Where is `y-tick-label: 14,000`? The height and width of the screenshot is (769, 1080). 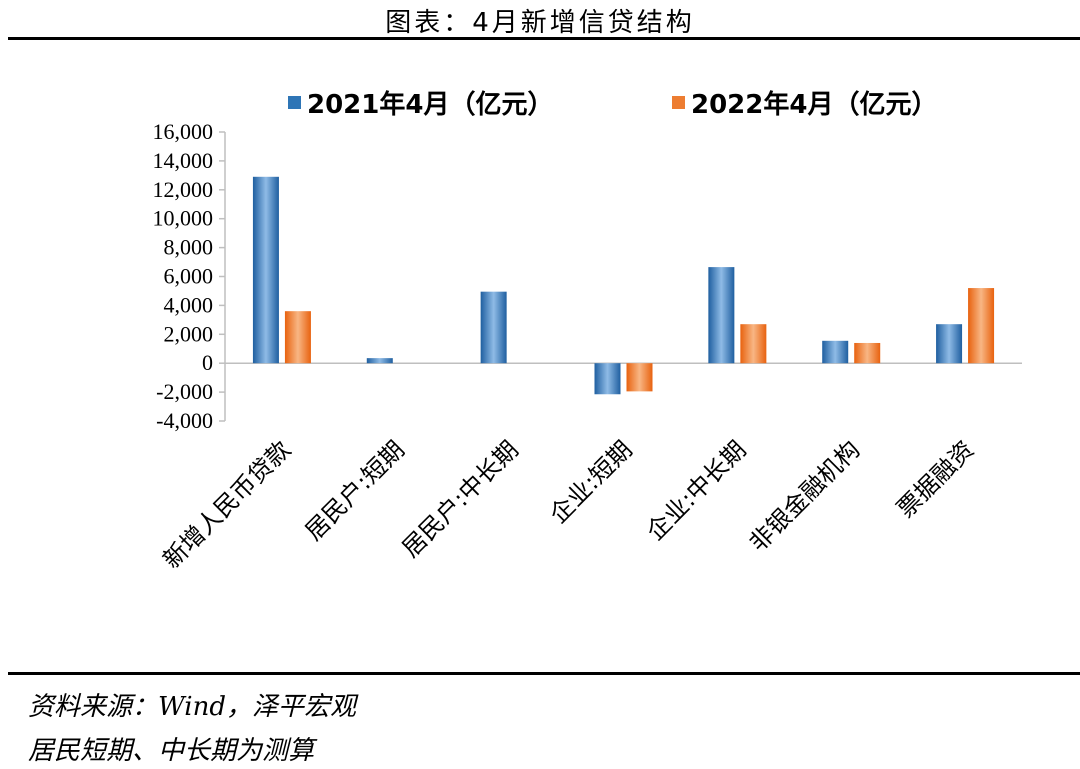 y-tick-label: 14,000 is located at coordinates (183, 160).